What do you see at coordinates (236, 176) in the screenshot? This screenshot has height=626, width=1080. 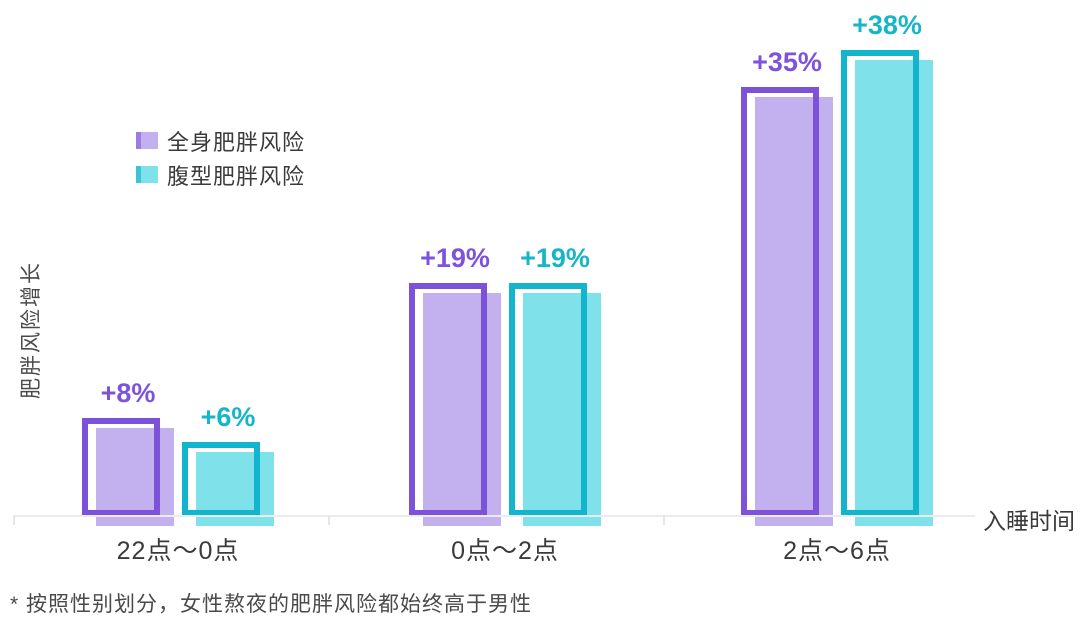 I see `legend-label-abdominal: 腹型肥胖风险` at bounding box center [236, 176].